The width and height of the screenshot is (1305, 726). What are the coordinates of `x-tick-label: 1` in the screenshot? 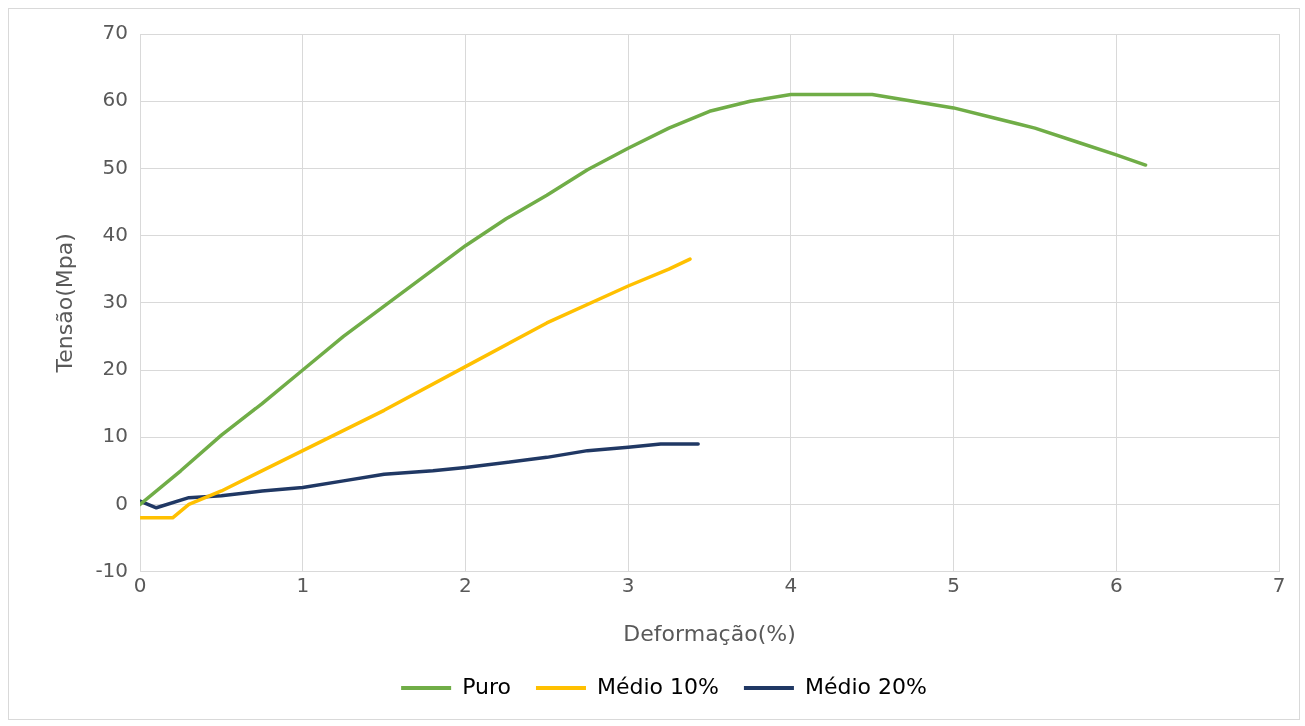 It's located at (303, 584).